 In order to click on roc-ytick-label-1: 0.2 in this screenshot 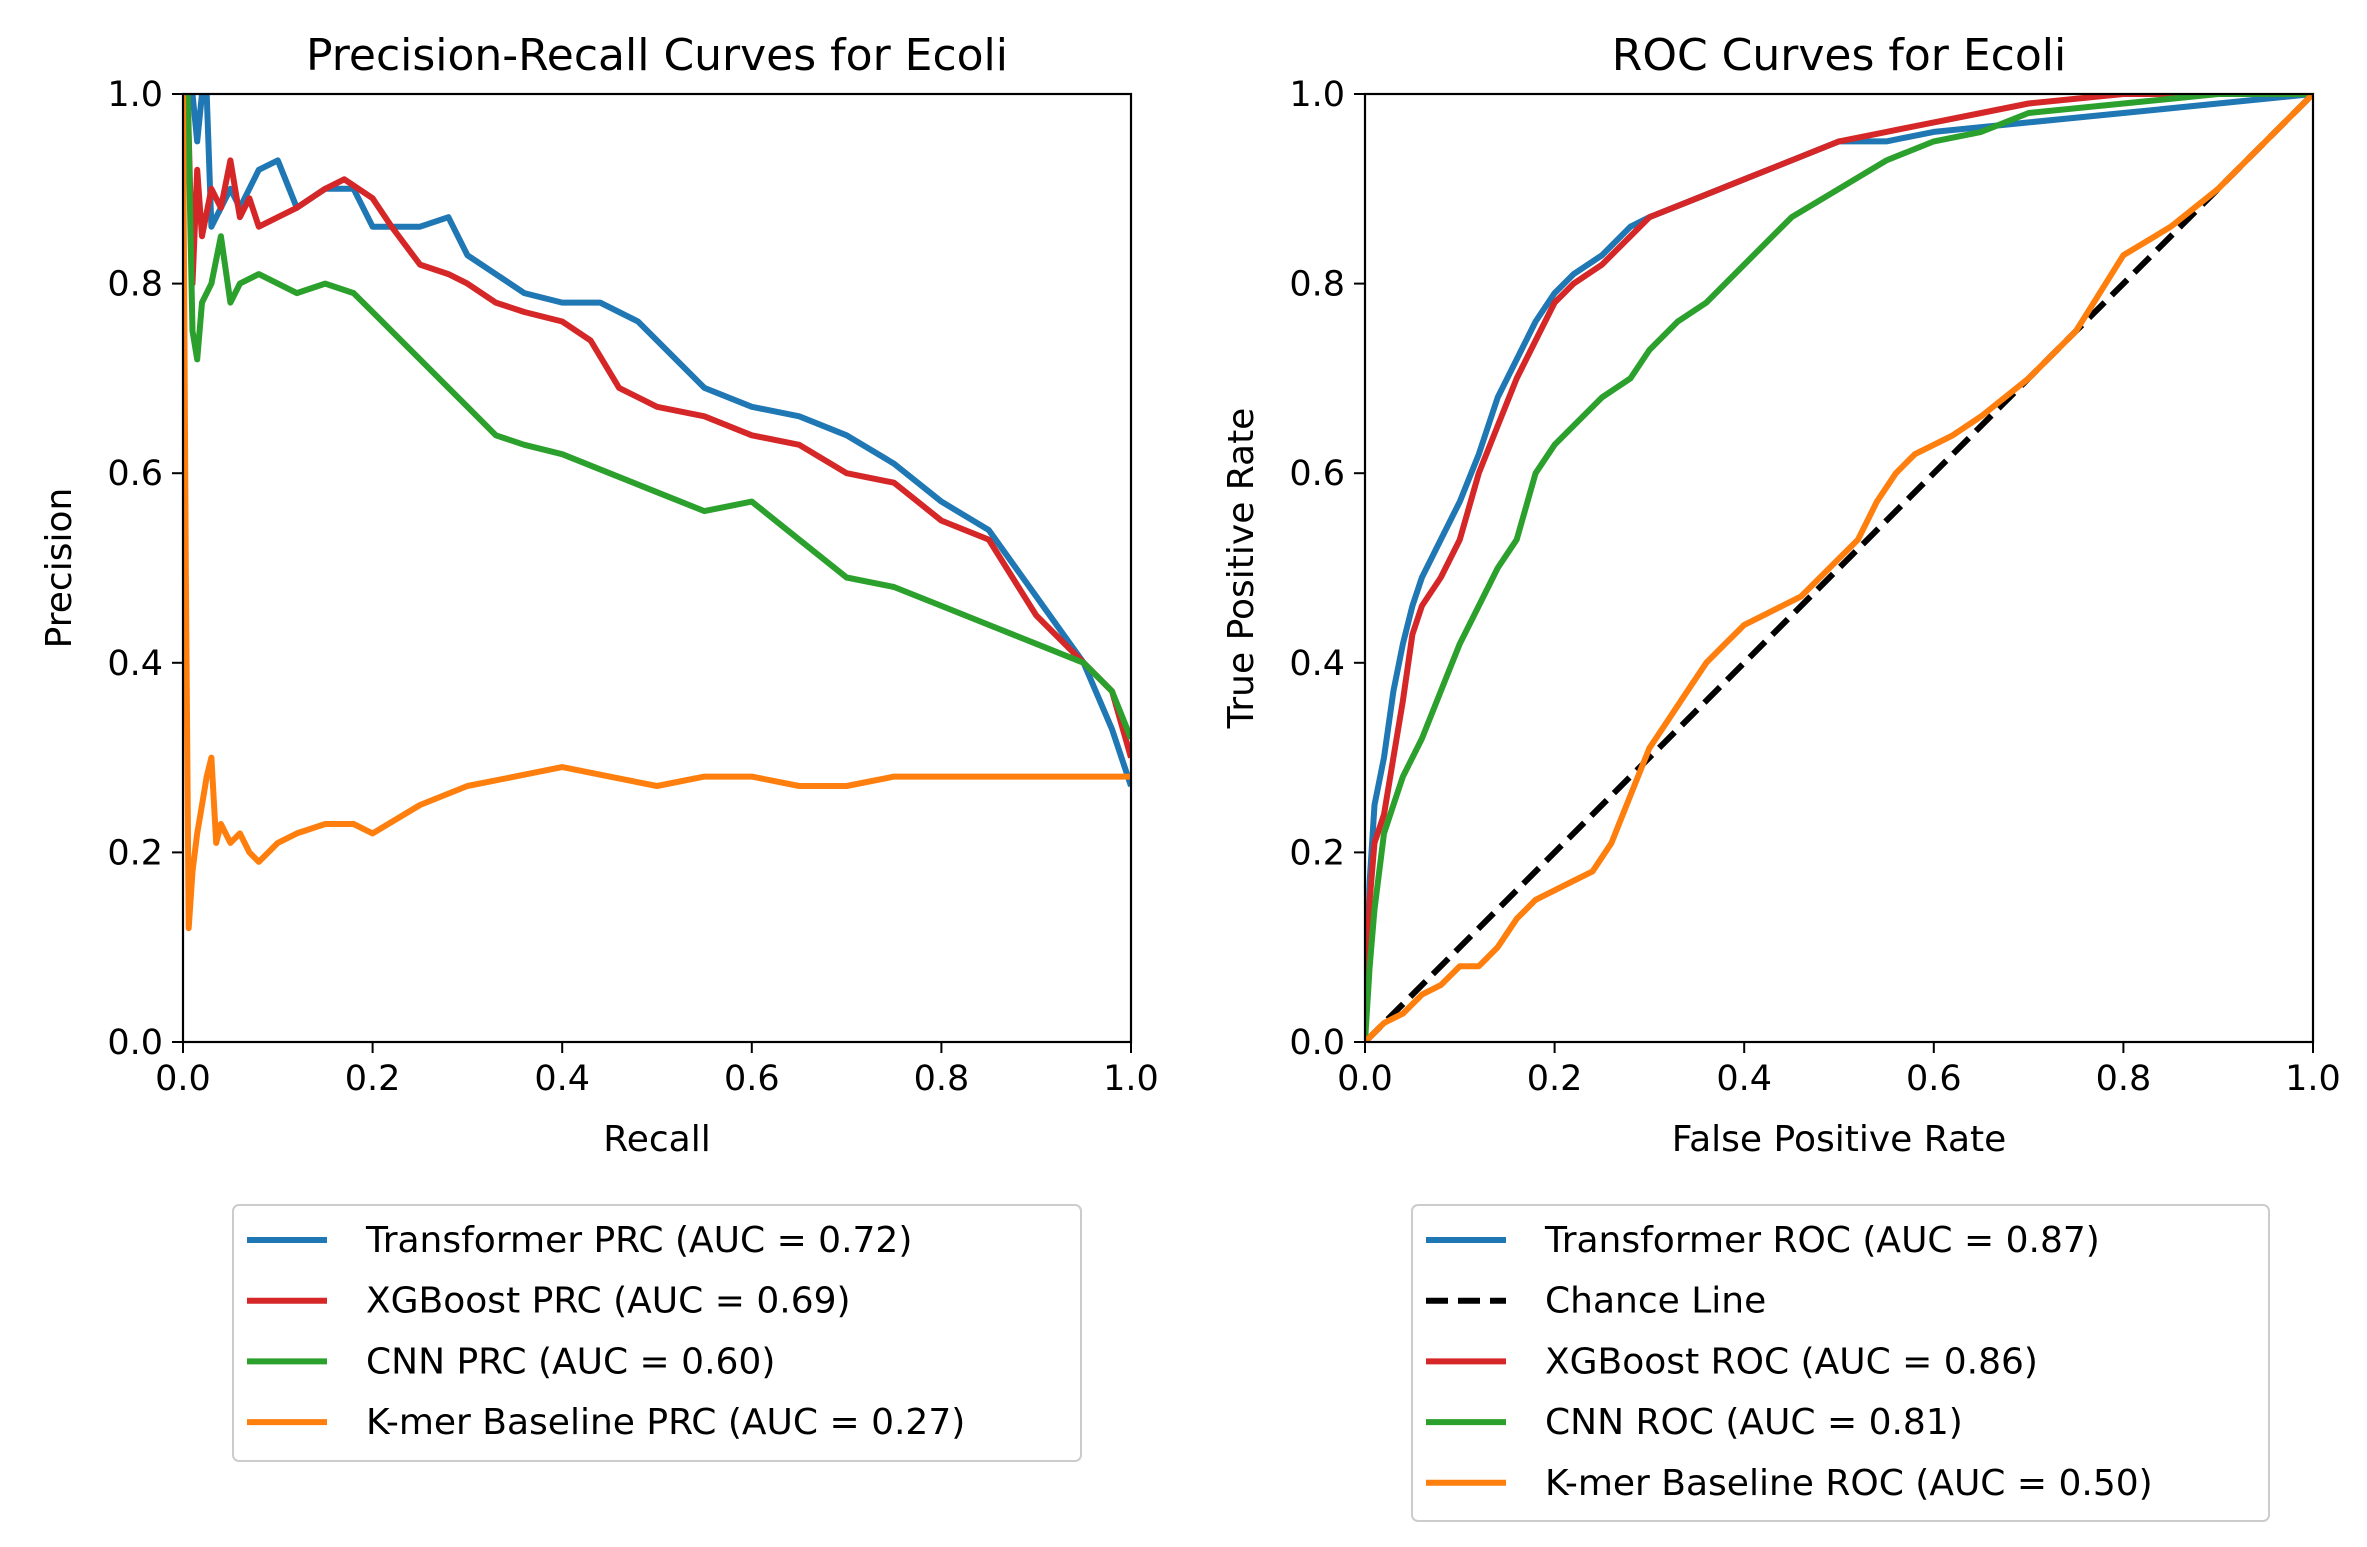, I will do `click(1317, 853)`.